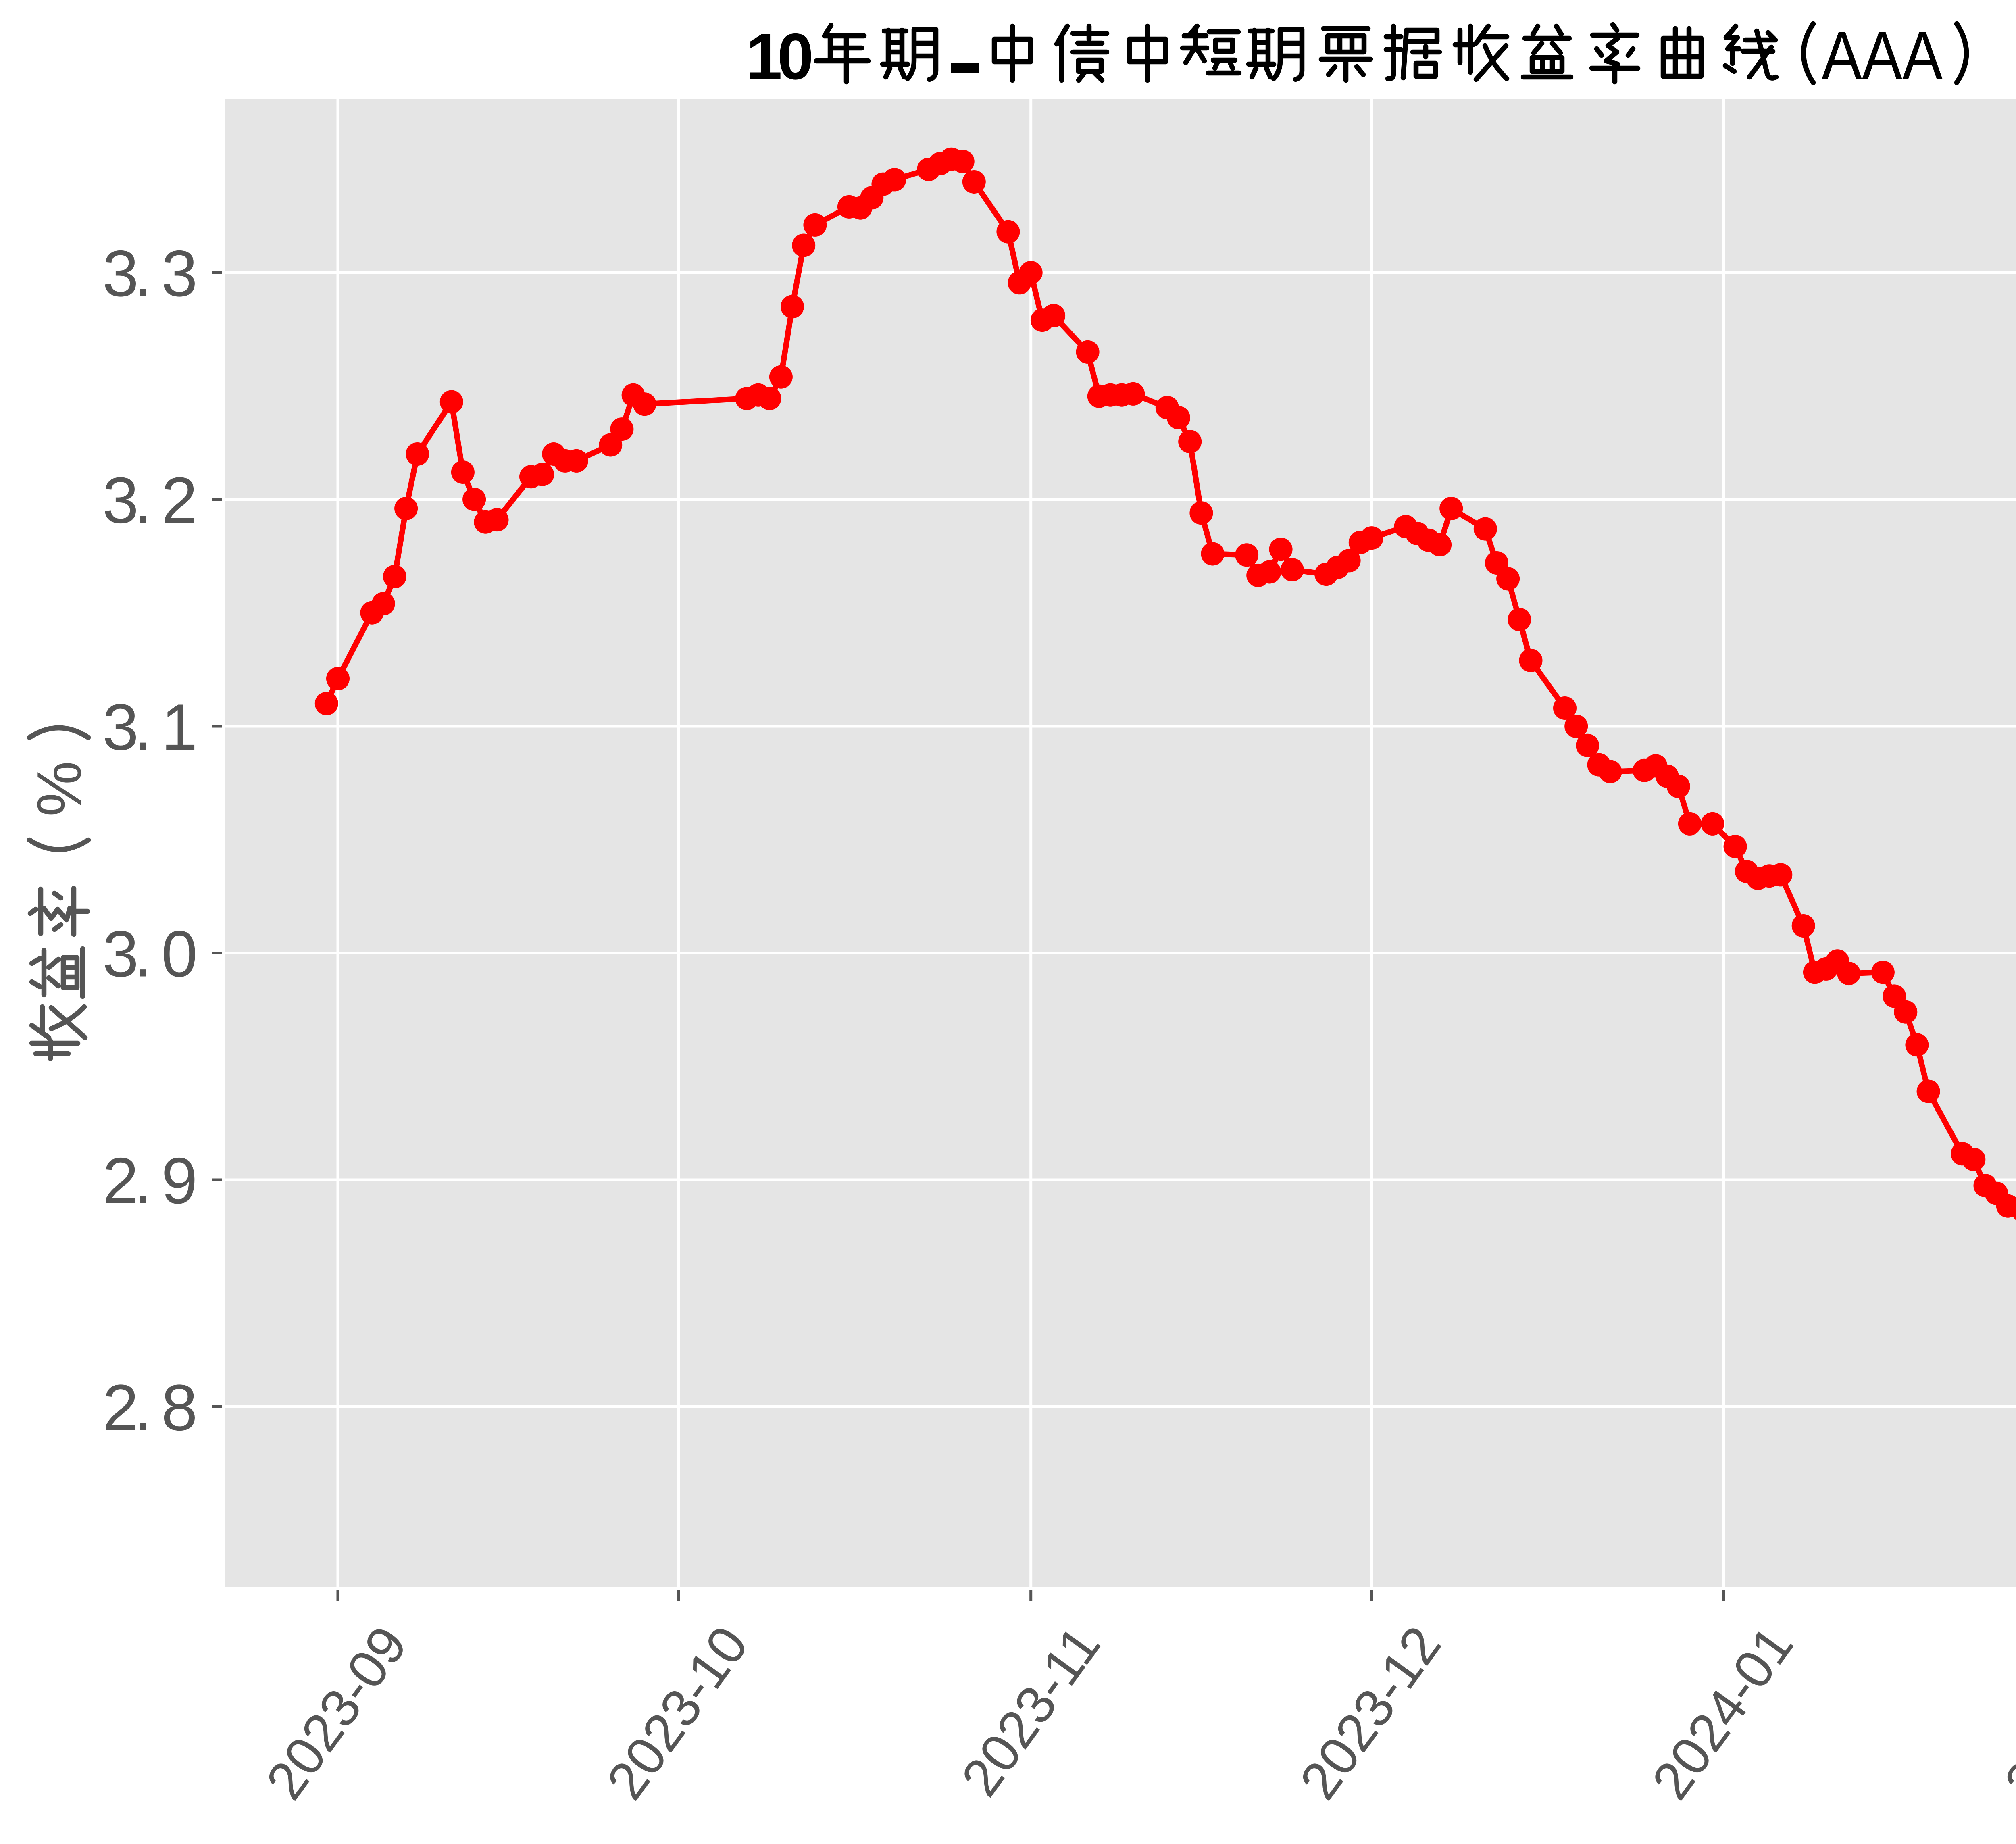  Describe the element at coordinates (150, 954) in the screenshot. I see `svg-text: 3. 0` at that location.